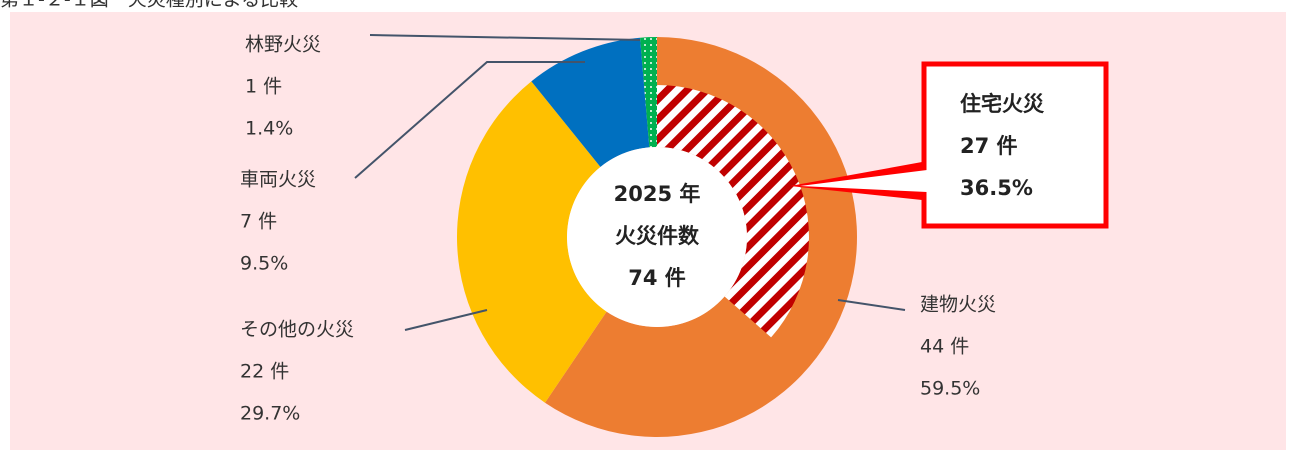  Describe the element at coordinates (278, 180) in the screenshot. I see `category-label: 車両火災` at that location.